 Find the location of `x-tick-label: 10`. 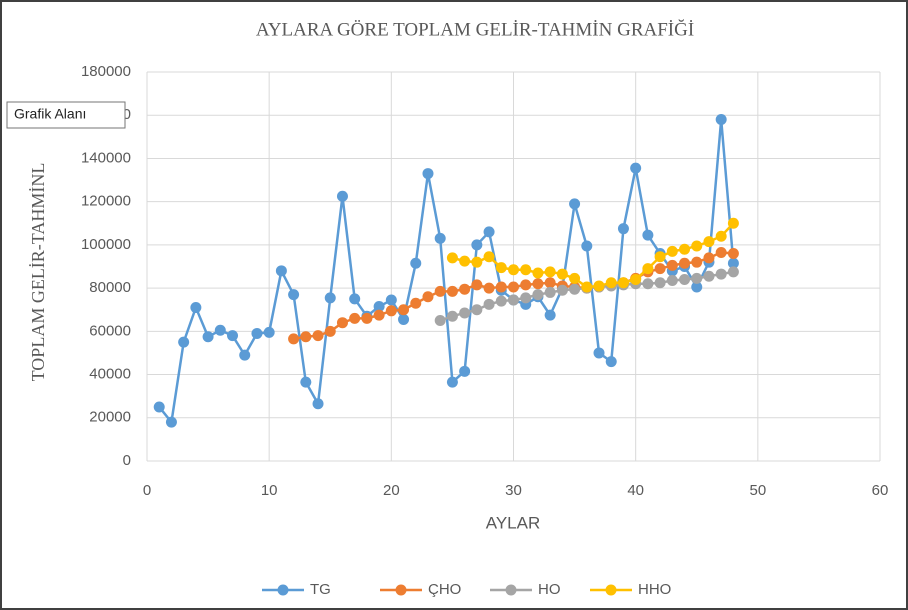

x-tick-label: 10 is located at coordinates (269, 490).